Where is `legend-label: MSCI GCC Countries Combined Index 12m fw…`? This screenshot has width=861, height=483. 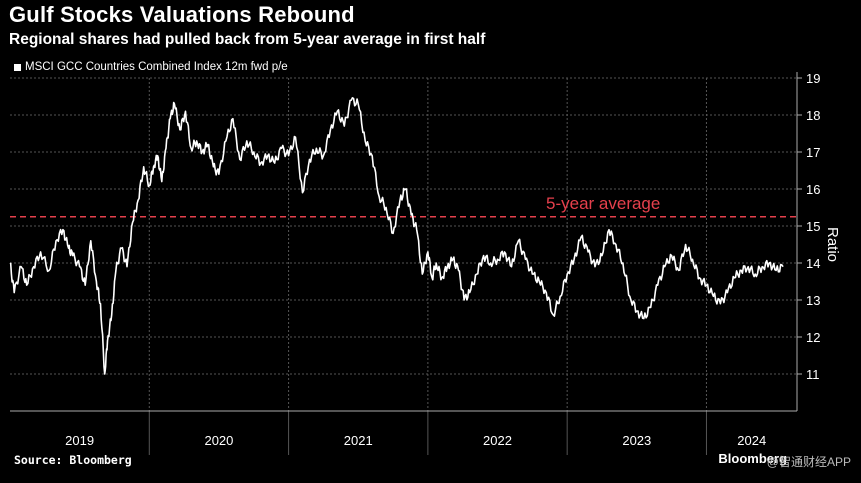 legend-label: MSCI GCC Countries Combined Index 12m fw… is located at coordinates (156, 67).